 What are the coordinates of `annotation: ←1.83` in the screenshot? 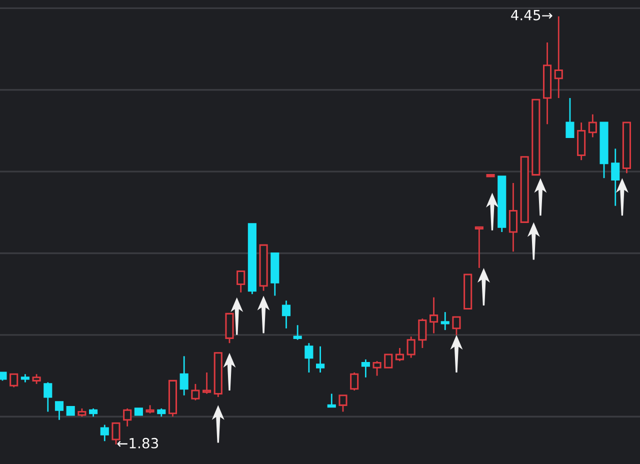 It's located at (137, 443).